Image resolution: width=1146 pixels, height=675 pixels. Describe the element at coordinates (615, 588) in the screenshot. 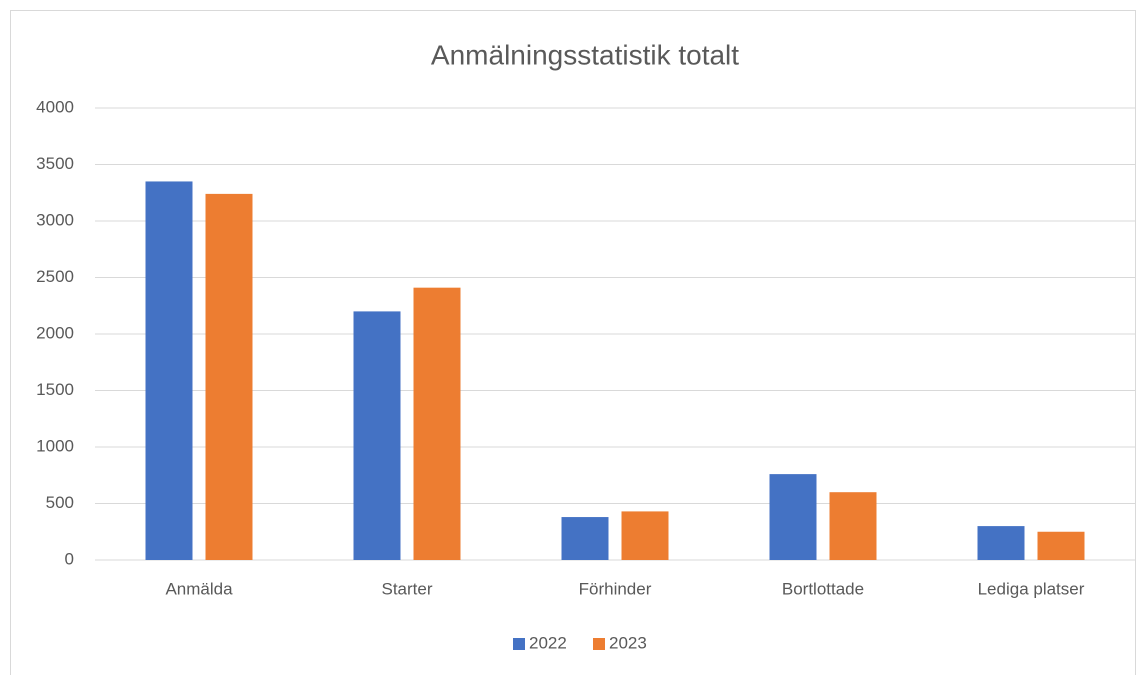

I see `x-tick-label: Förhinder` at that location.